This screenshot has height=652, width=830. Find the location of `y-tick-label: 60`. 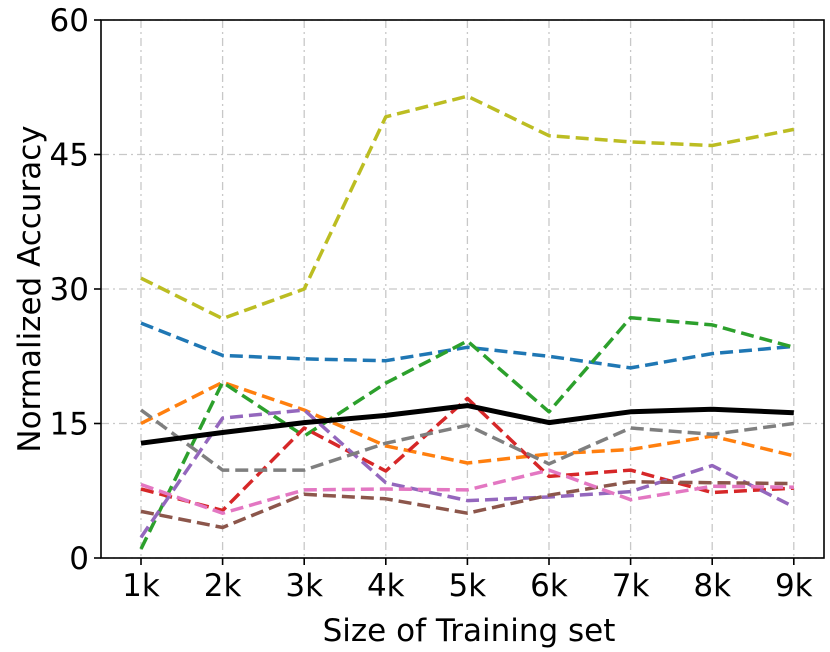

y-tick-label: 60 is located at coordinates (69, 21).